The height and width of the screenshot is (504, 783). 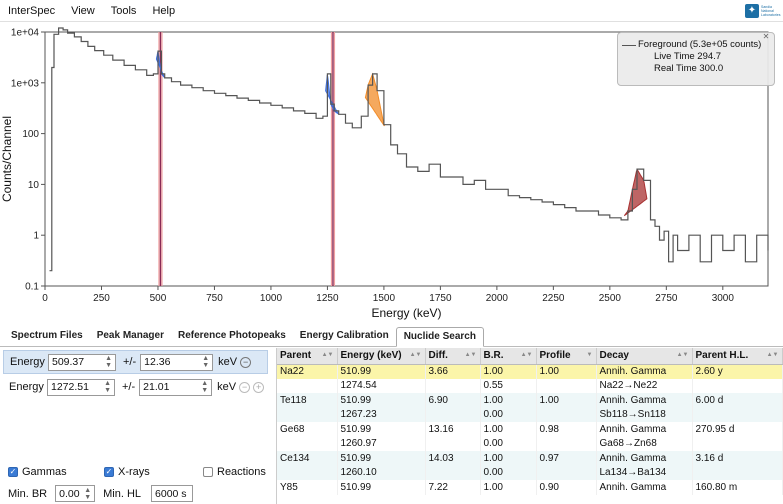 What do you see at coordinates (130, 335) in the screenshot?
I see `tab-peak-manager: Peak Manager` at bounding box center [130, 335].